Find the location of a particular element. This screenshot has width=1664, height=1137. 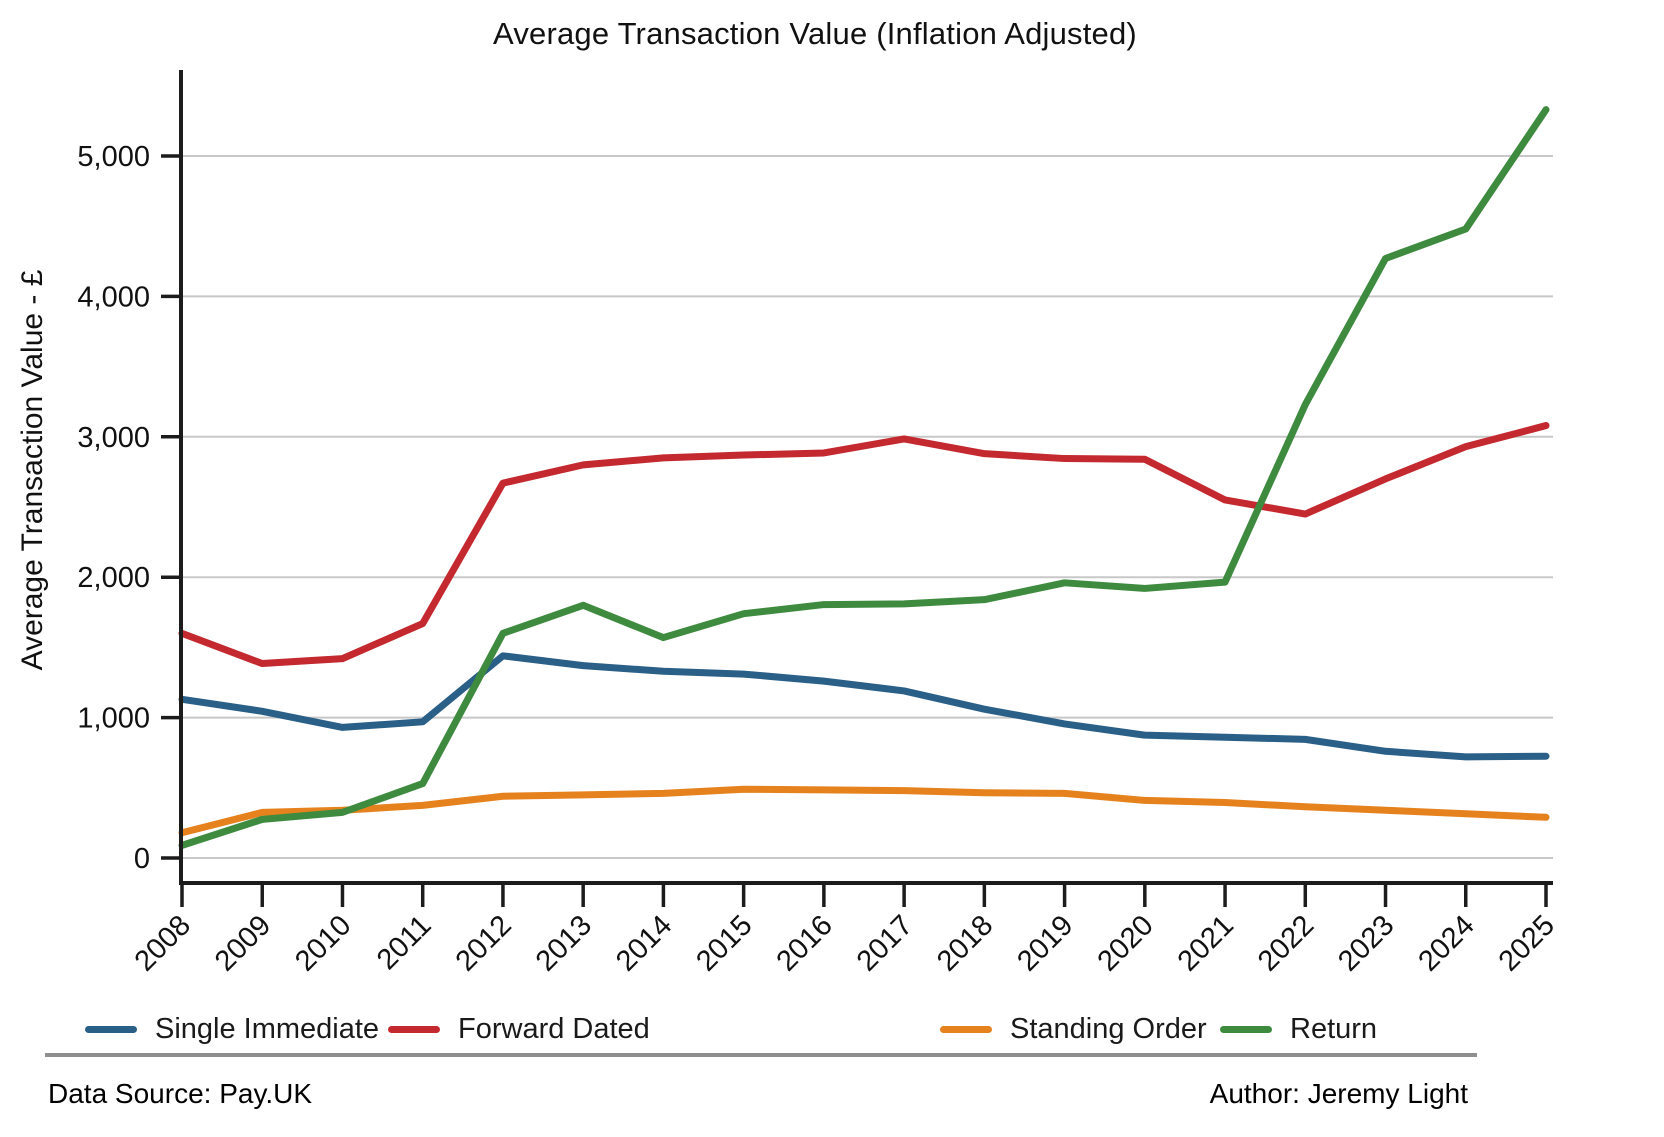

footer-divider is located at coordinates (761, 1055).